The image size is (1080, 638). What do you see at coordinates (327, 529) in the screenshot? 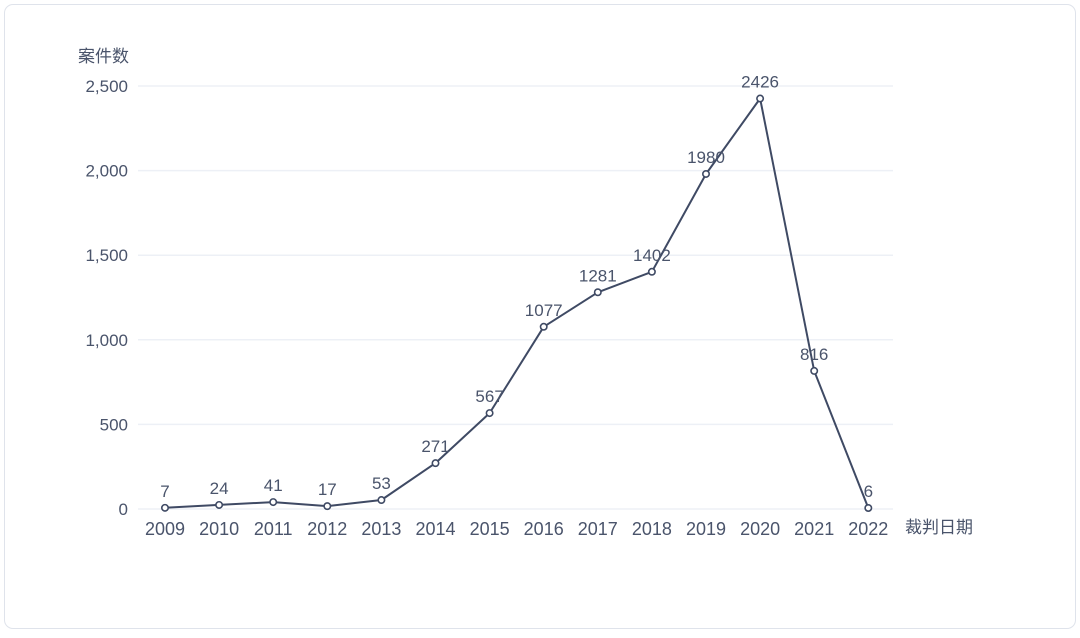
I see `x-tick-label: 2012` at bounding box center [327, 529].